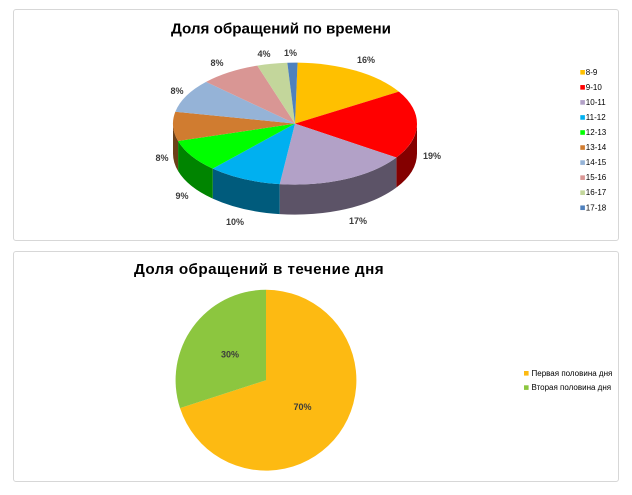 The width and height of the screenshot is (632, 495). What do you see at coordinates (358, 221) in the screenshot?
I see `svg-text: 17%` at bounding box center [358, 221].